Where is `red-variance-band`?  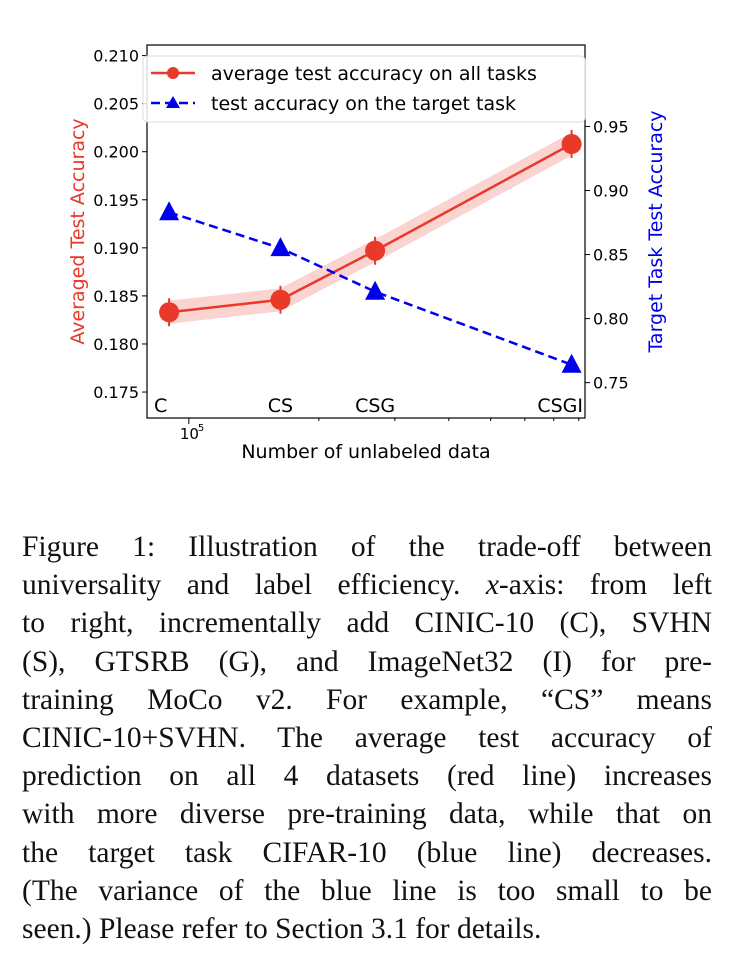
red-variance-band is located at coordinates (370, 228).